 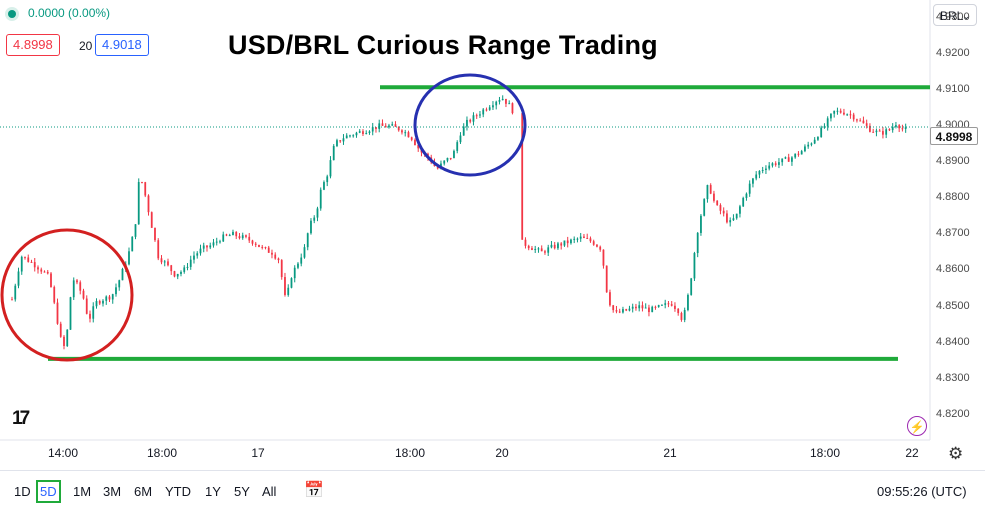 I want to click on symbol-selector: BRL ⌄, so click(x=955, y=15).